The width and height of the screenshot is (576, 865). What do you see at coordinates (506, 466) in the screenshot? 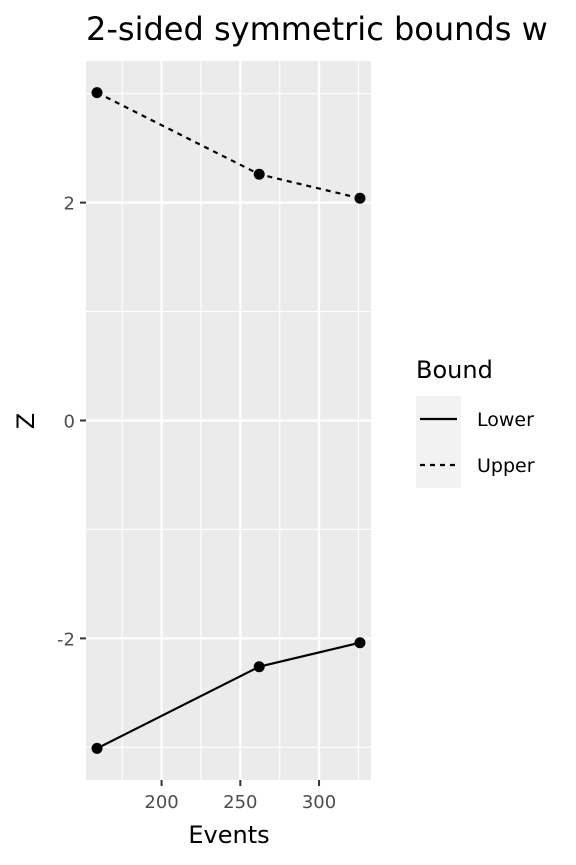
I see `legend-label: Upper` at bounding box center [506, 466].